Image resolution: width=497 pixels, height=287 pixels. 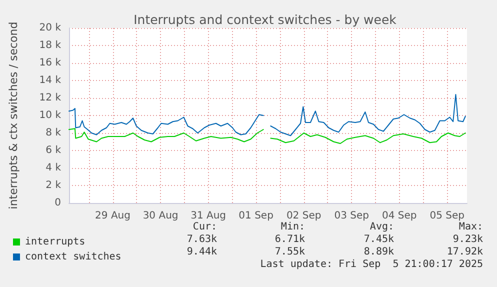 What do you see at coordinates (54, 133) in the screenshot?
I see `y-tick-label: 8 k` at bounding box center [54, 133].